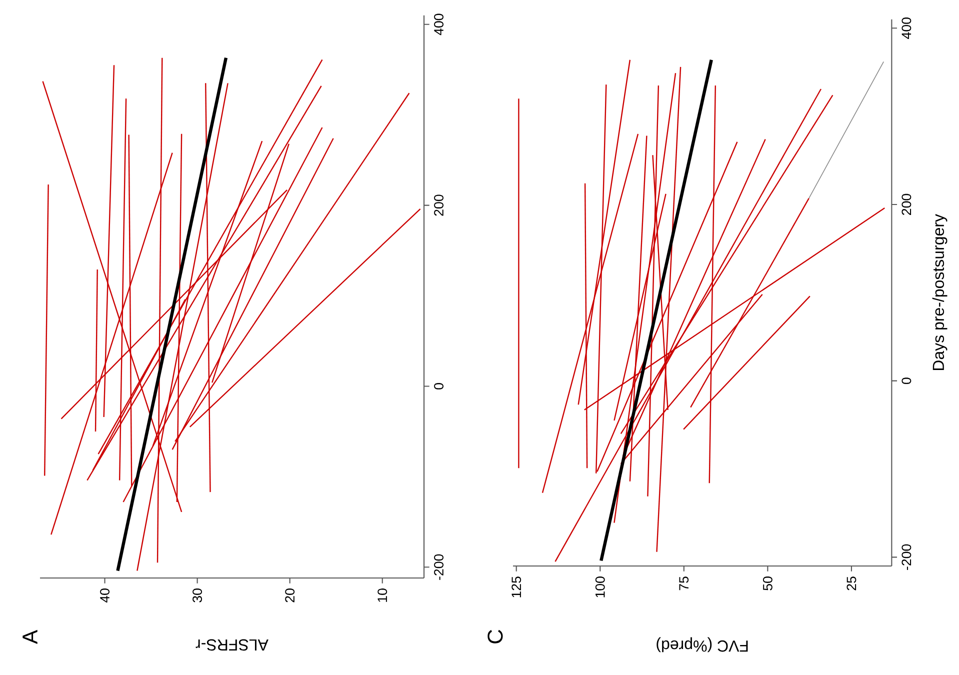  What do you see at coordinates (495, 637) in the screenshot?
I see `text: C` at bounding box center [495, 637].